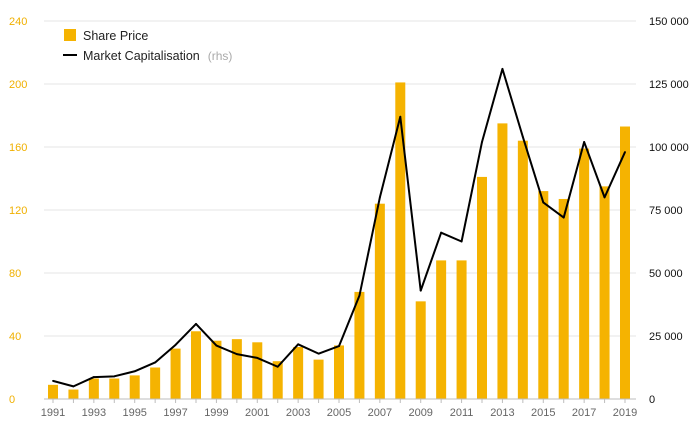  I want to click on x-tick-label: 2001, so click(257, 413).